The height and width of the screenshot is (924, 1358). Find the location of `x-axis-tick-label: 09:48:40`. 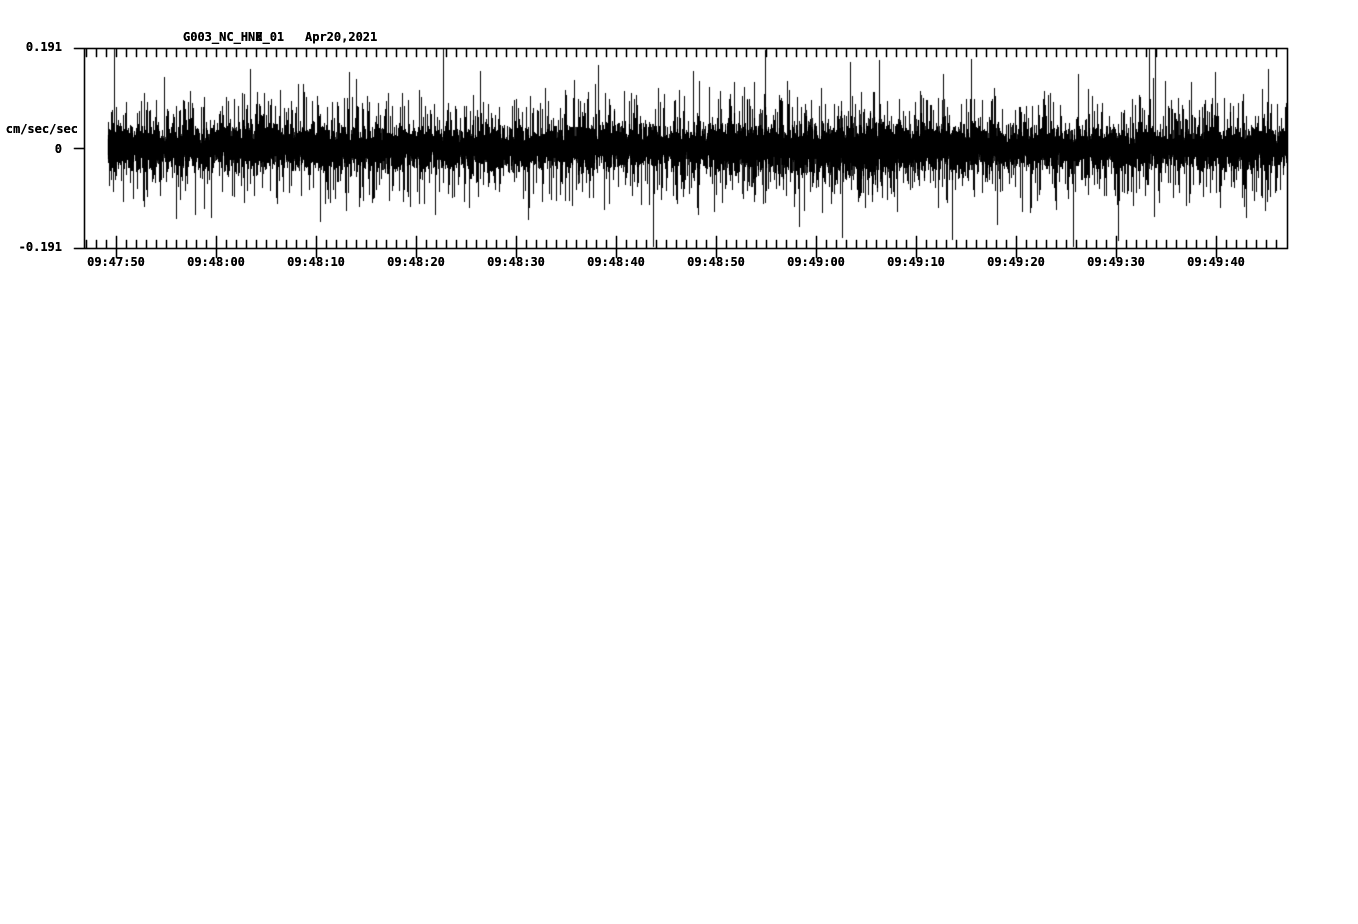

x-axis-tick-label: 09:48:40 is located at coordinates (616, 262).